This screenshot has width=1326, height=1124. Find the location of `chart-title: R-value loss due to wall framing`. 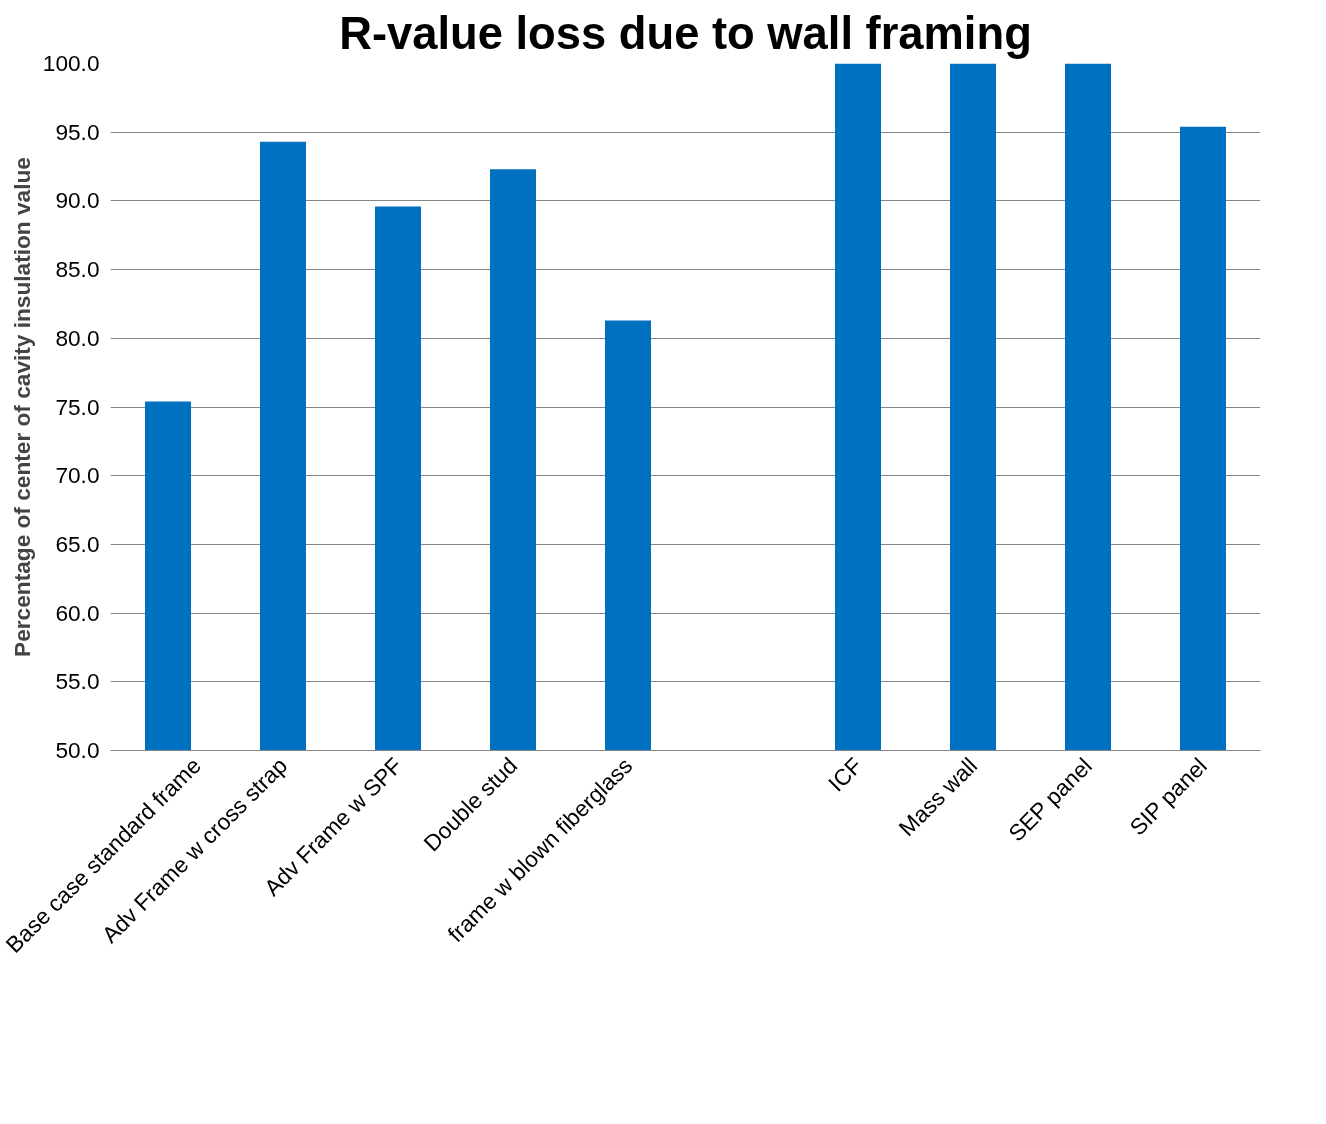

chart-title: R-value loss due to wall framing is located at coordinates (685, 33).